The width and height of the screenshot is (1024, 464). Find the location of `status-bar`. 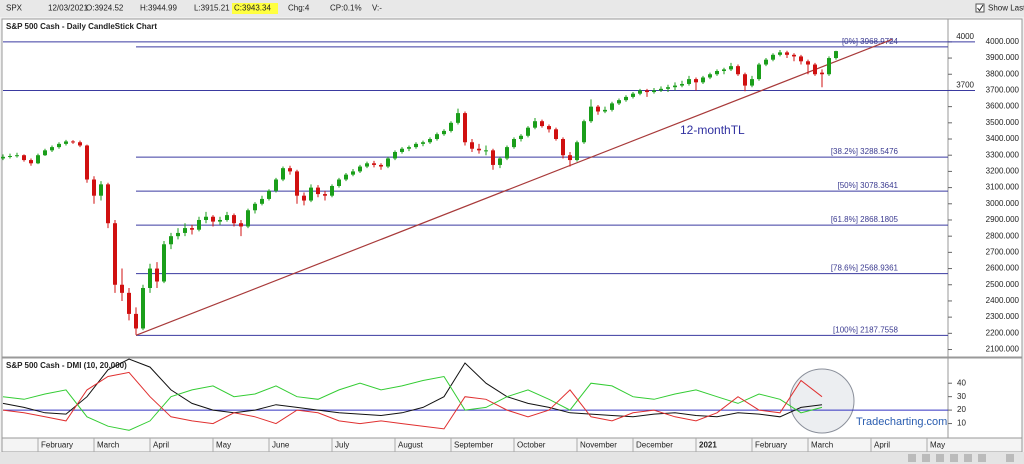

status-bar is located at coordinates (512, 458).